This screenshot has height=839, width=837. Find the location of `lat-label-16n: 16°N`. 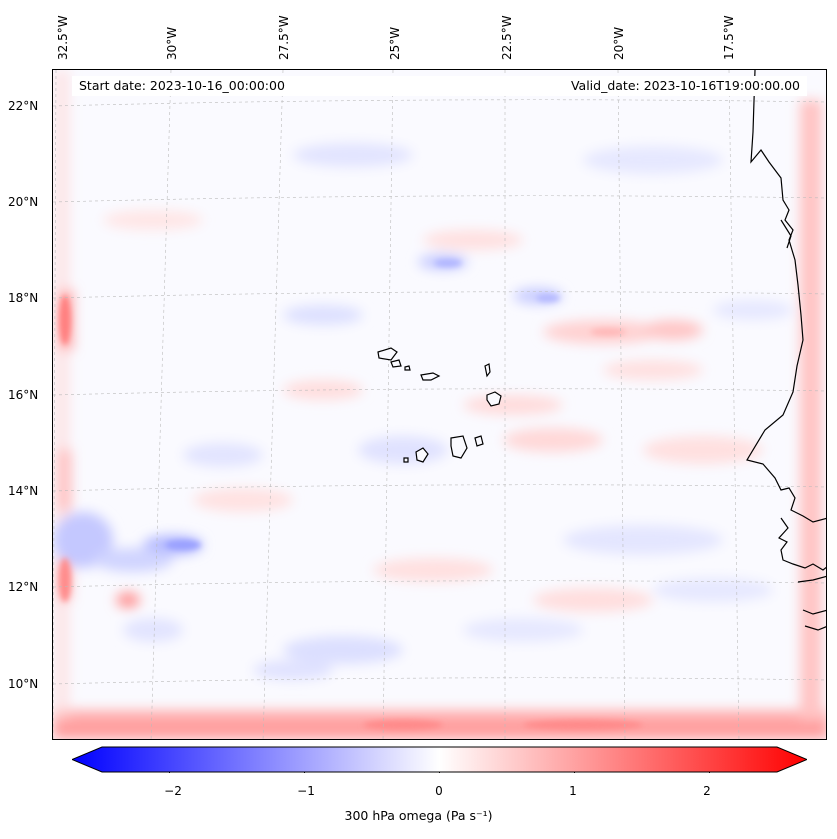

lat-label-16n: 16°N is located at coordinates (23, 395).